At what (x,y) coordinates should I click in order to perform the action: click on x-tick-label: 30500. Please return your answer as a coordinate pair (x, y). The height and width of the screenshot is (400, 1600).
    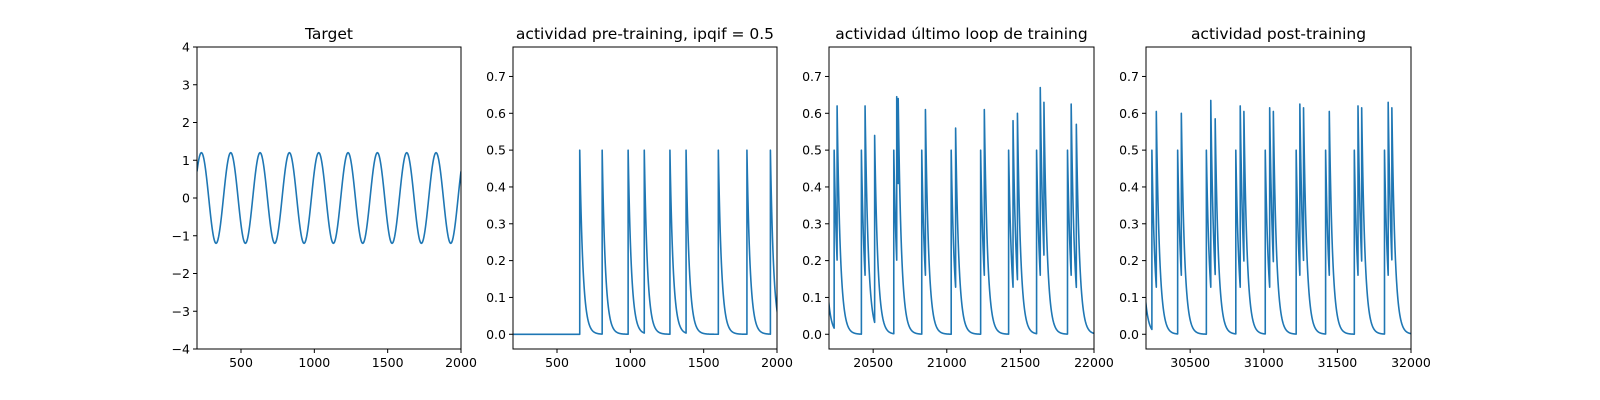
    Looking at the image, I should click on (1190, 362).